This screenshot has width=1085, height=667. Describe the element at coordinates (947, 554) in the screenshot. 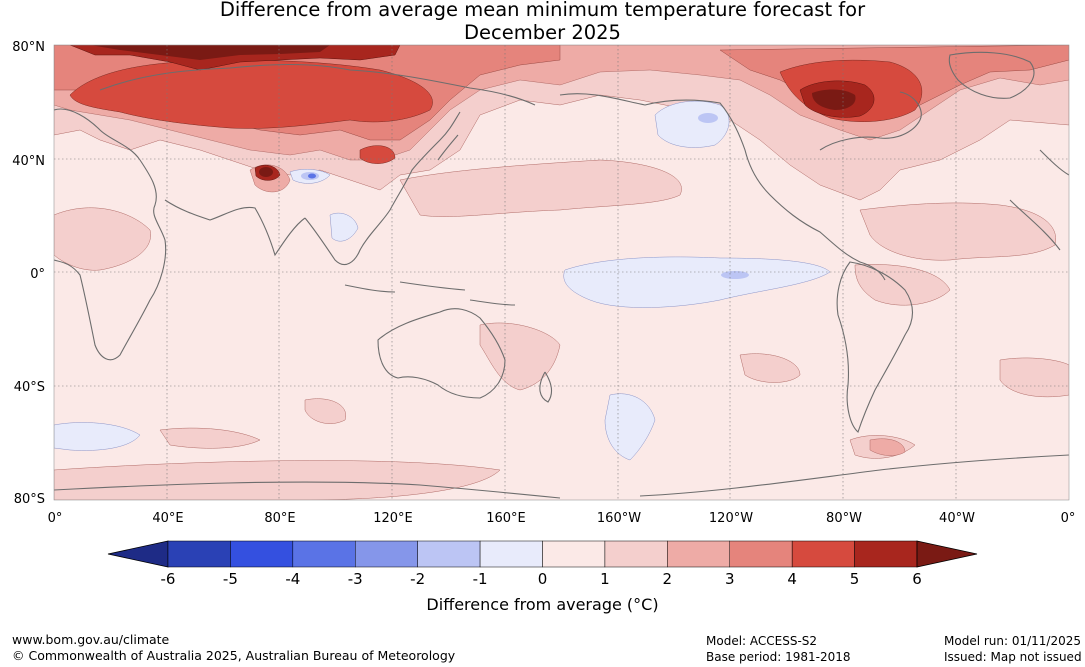

I see `colorbar-extend-high` at that location.